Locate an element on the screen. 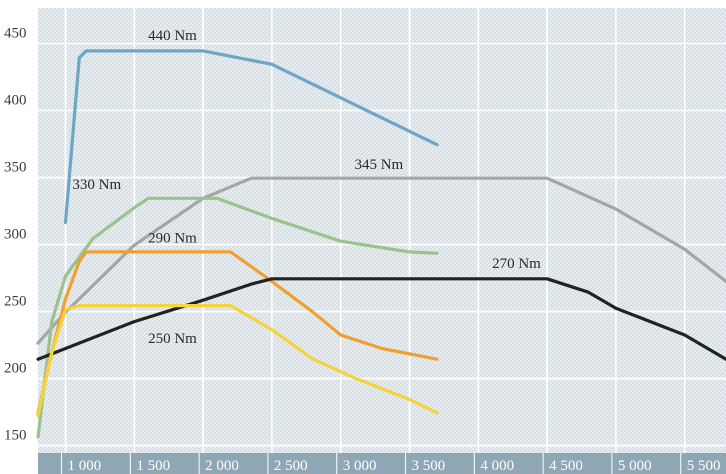 This screenshot has height=474, width=726. y-tick-label: 450 is located at coordinates (15, 33).